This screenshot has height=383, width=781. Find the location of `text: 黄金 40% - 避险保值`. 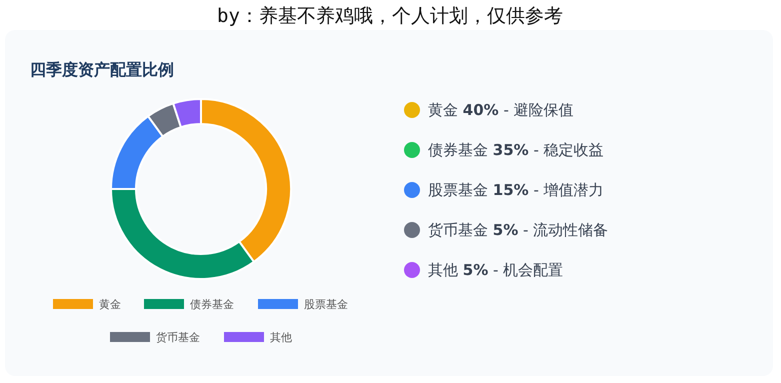

text: 黄金 40% - 避险保值 is located at coordinates (501, 110).